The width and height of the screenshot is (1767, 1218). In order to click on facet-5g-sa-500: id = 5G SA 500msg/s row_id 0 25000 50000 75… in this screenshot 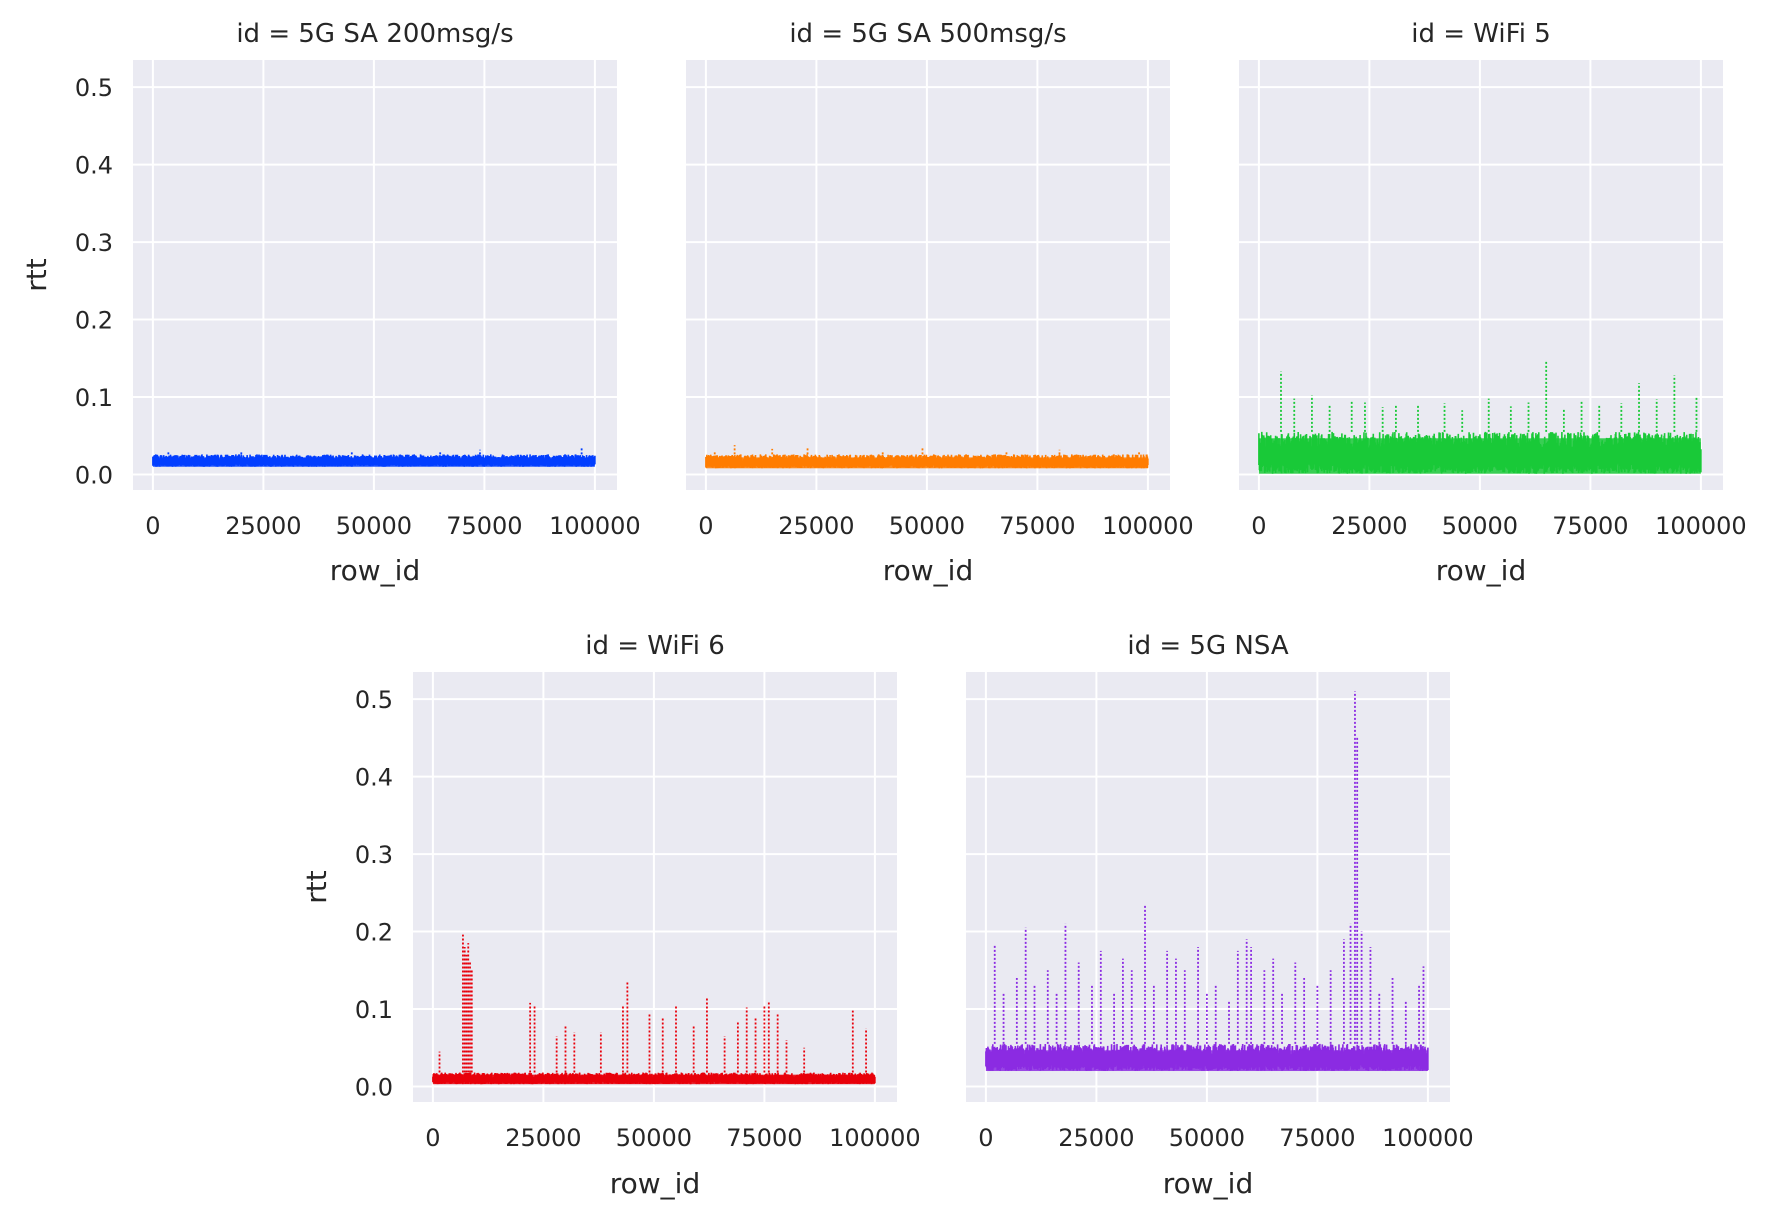, I will do `click(940, 303)`.